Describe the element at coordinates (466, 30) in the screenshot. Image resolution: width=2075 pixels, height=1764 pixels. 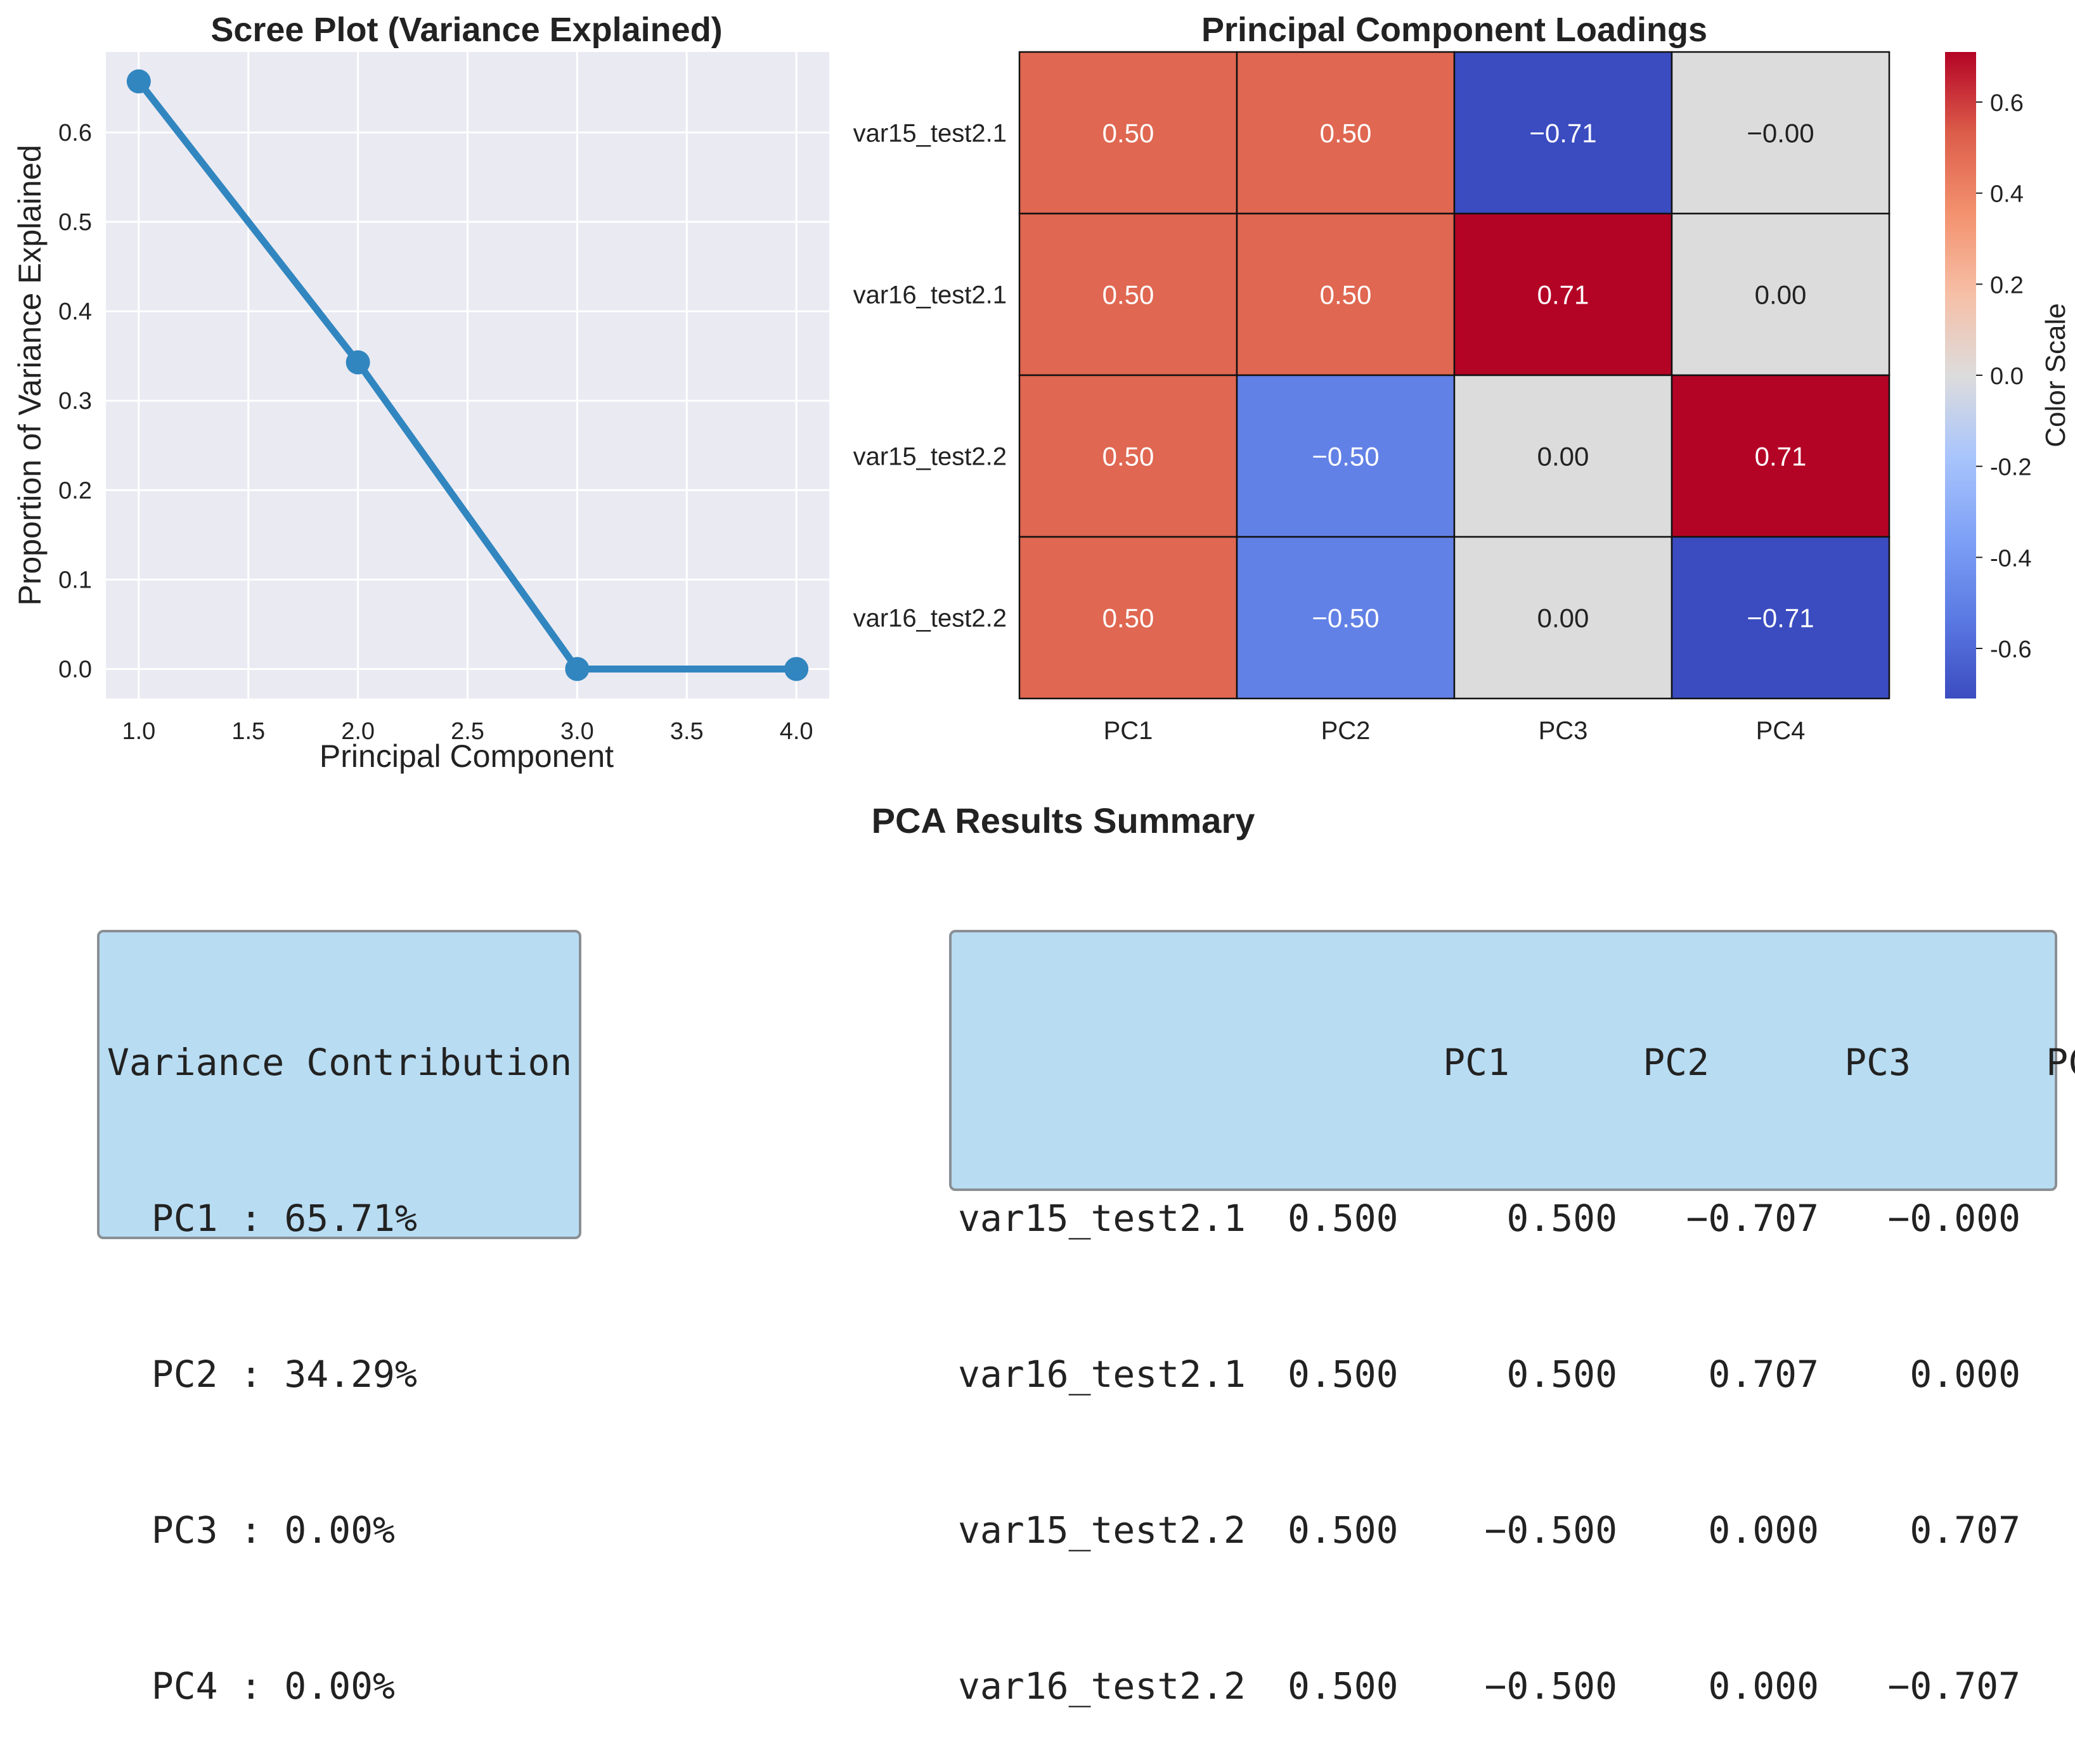
I see `scree-title: Scree Plot (Variance Explained)` at that location.